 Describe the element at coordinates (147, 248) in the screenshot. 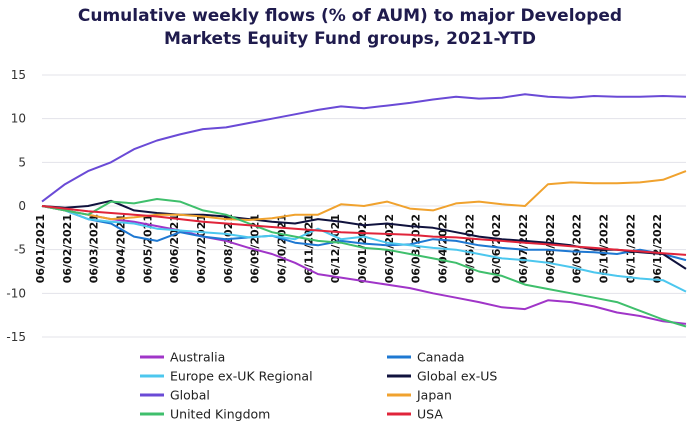

I see `x-tick-label: 06/05/2021` at that location.